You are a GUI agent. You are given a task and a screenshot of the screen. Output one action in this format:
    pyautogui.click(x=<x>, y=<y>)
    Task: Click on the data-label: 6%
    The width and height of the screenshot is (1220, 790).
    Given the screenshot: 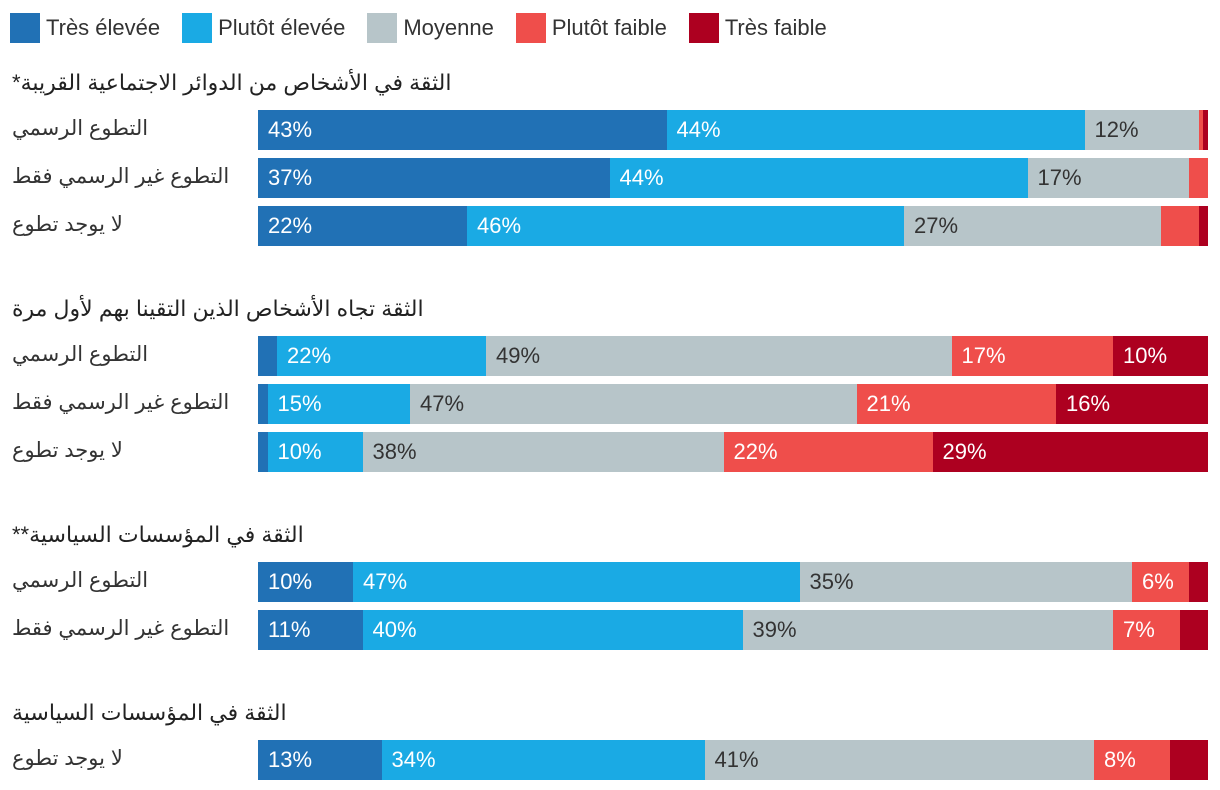 What is the action you would take?
    pyautogui.click(x=1158, y=581)
    